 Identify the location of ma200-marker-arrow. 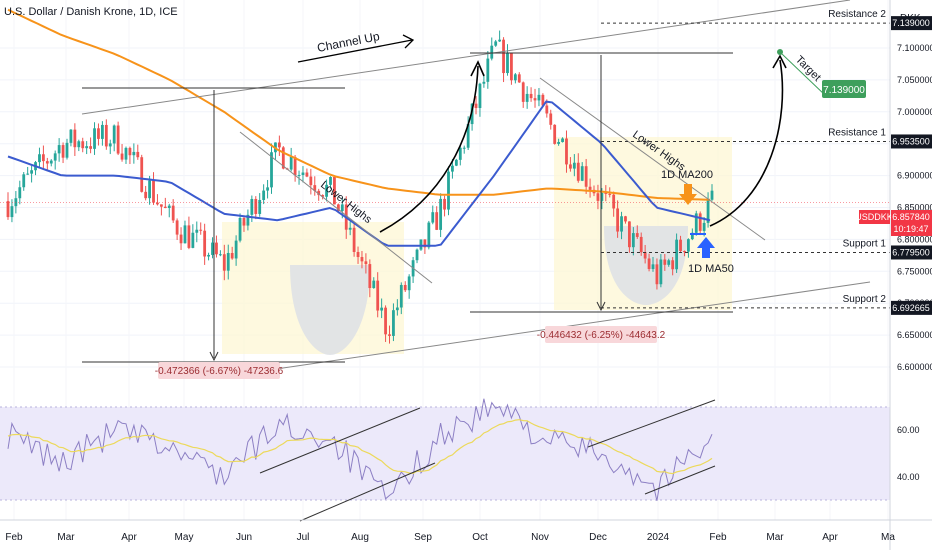
(688, 194).